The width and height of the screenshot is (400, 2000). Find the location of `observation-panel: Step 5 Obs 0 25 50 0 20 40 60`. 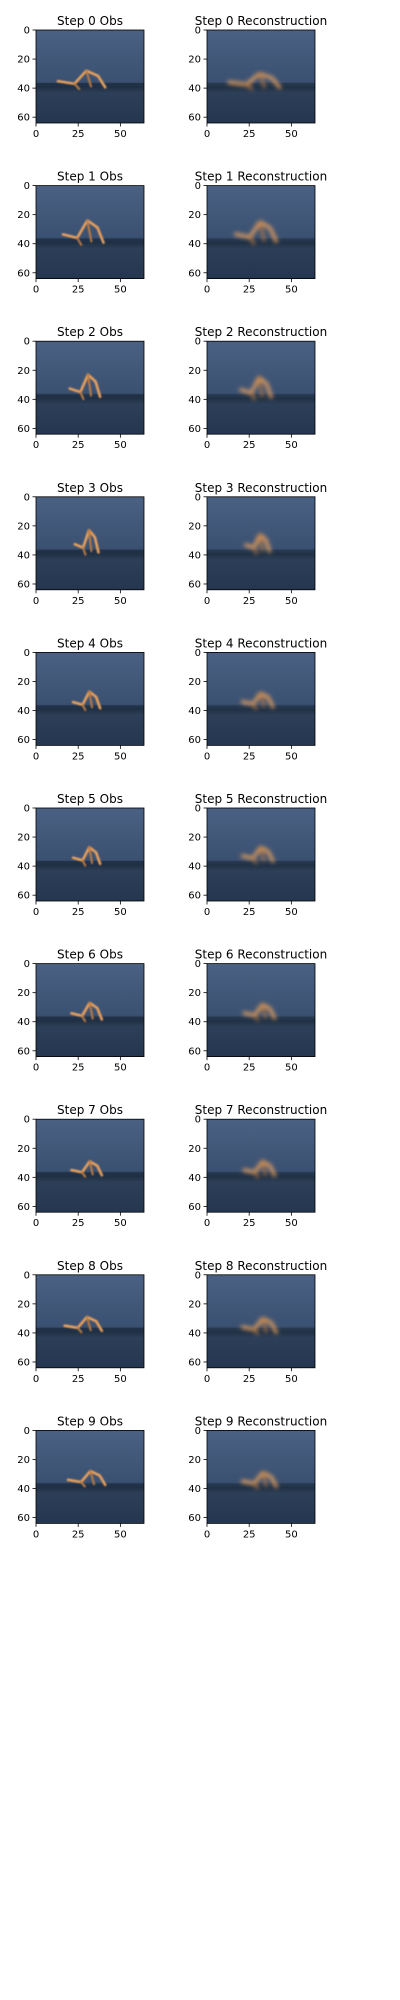

observation-panel: Step 5 Obs 0 25 50 0 20 40 60 is located at coordinates (81, 855).